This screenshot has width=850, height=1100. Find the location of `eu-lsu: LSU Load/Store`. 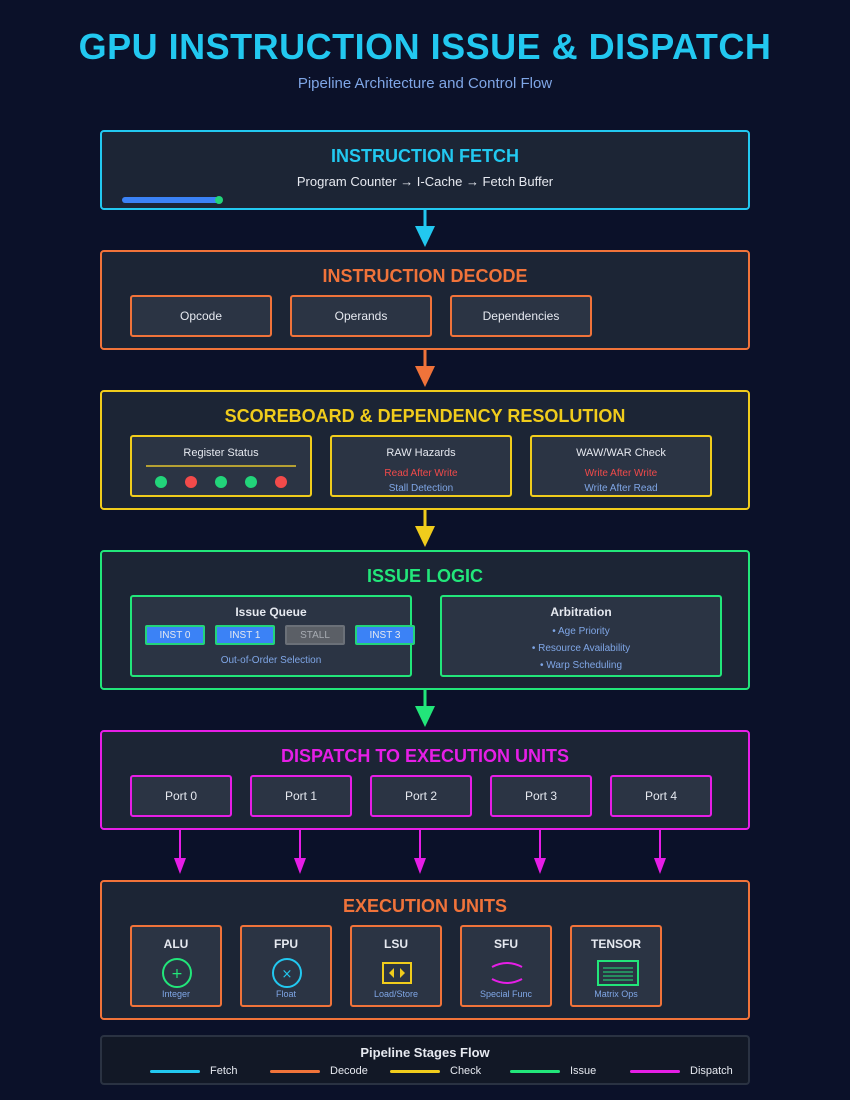

eu-lsu: LSU Load/Store is located at coordinates (396, 966).